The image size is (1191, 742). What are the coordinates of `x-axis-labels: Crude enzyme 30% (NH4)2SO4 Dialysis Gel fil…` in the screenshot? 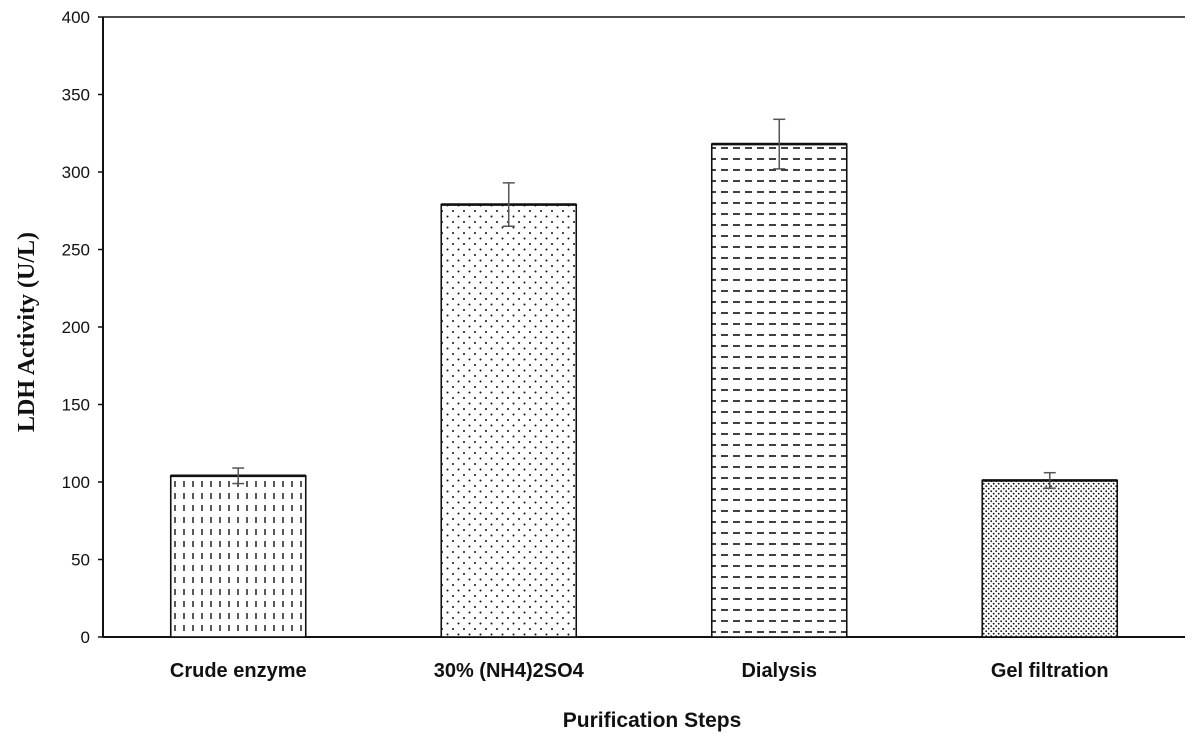 It's located at (639, 671).